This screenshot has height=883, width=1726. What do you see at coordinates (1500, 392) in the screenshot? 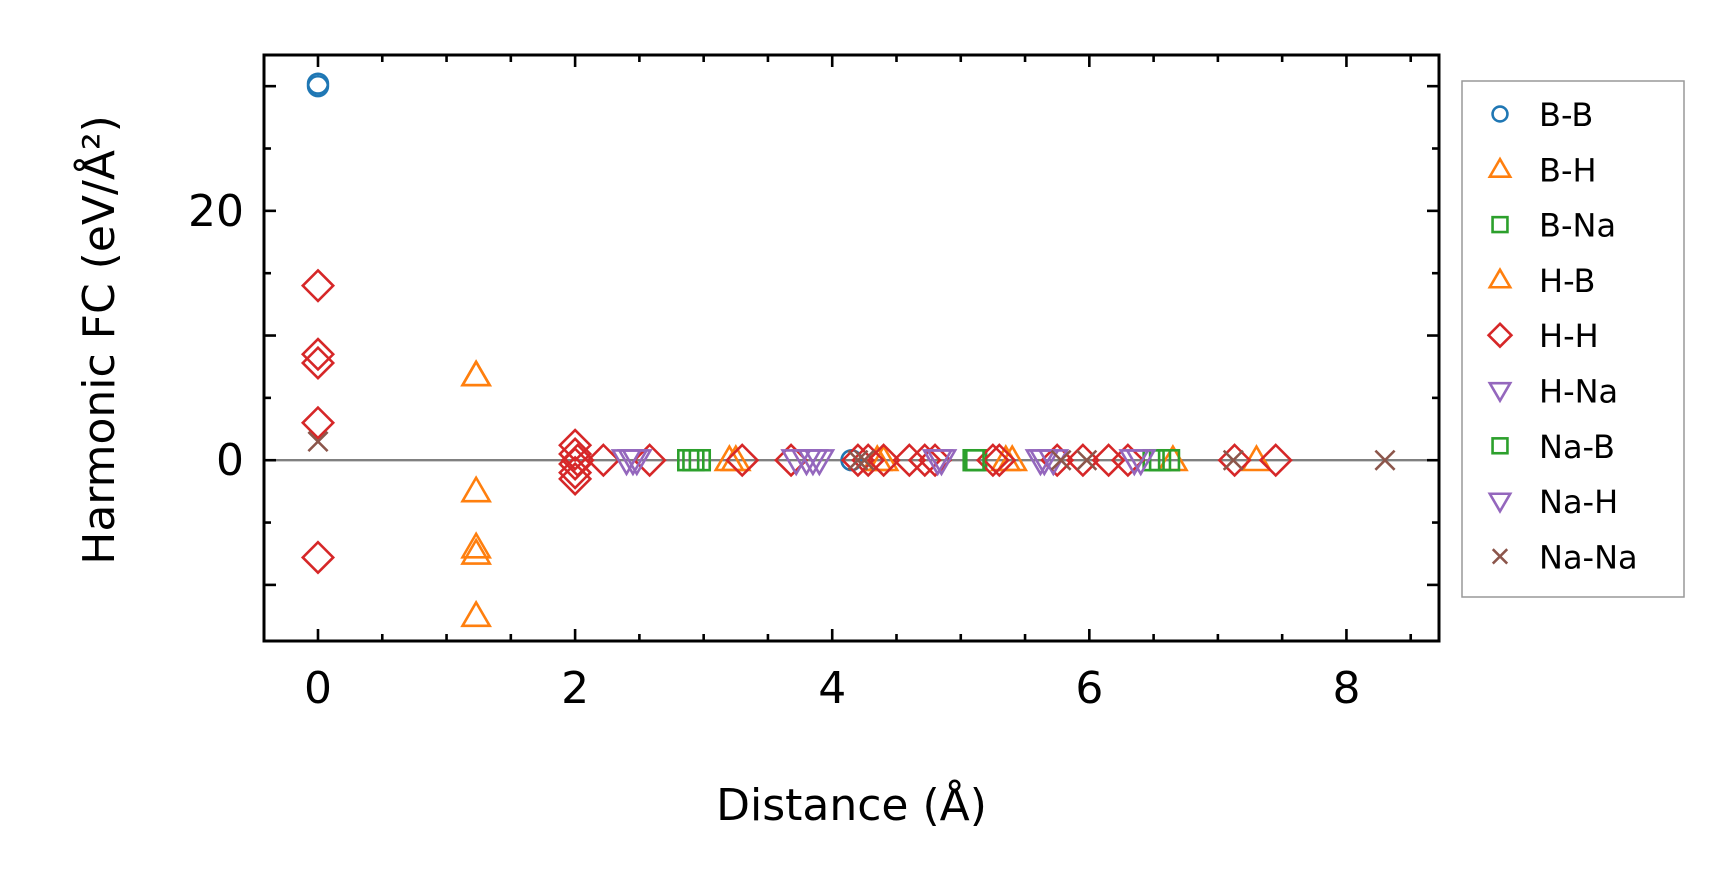
I see `legend-marker-h-na` at bounding box center [1500, 392].